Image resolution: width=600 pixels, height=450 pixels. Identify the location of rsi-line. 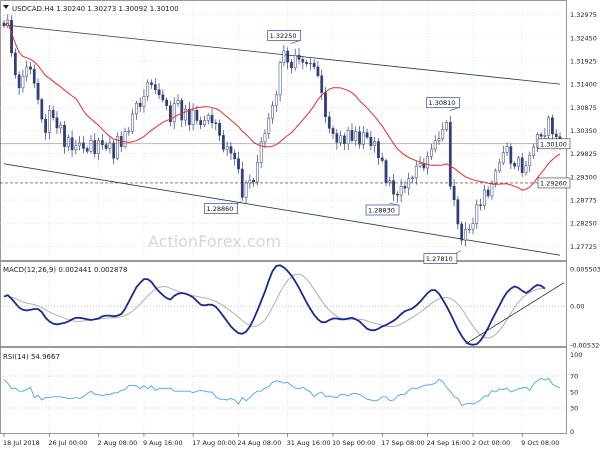
(282, 392).